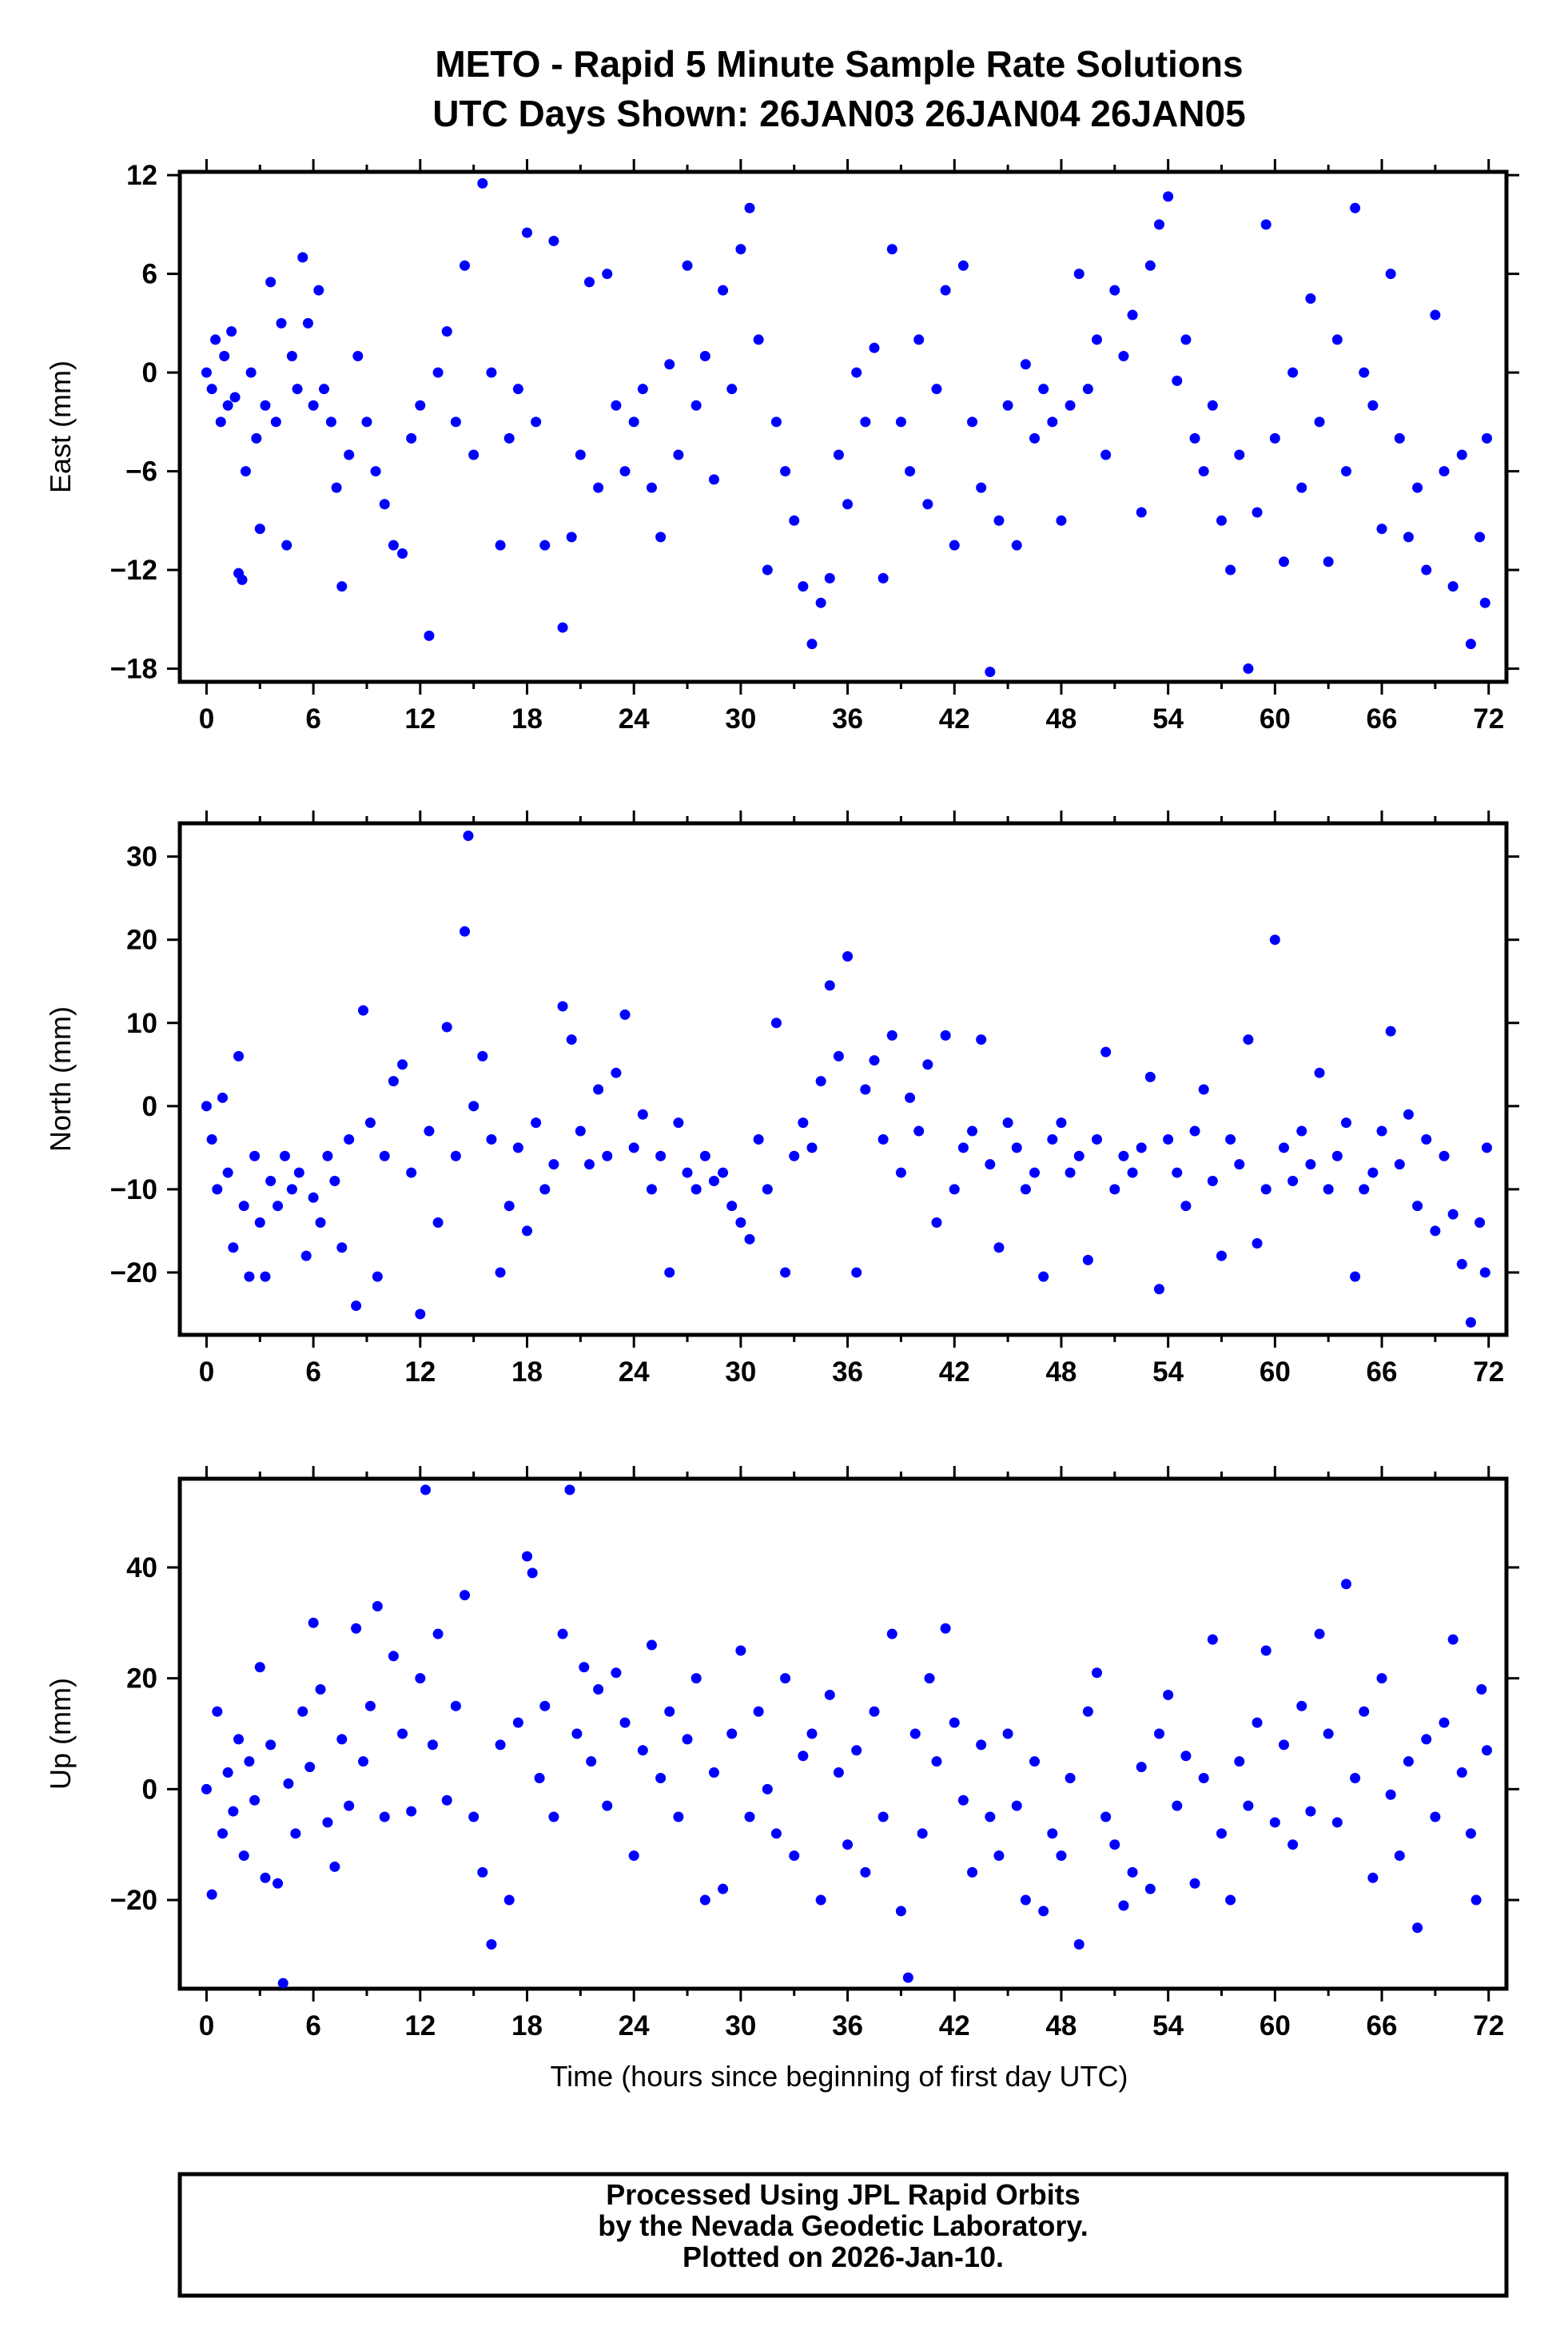 The width and height of the screenshot is (1568, 2342). Describe the element at coordinates (149, 1789) in the screenshot. I see `up-y-tick-label: 0` at that location.